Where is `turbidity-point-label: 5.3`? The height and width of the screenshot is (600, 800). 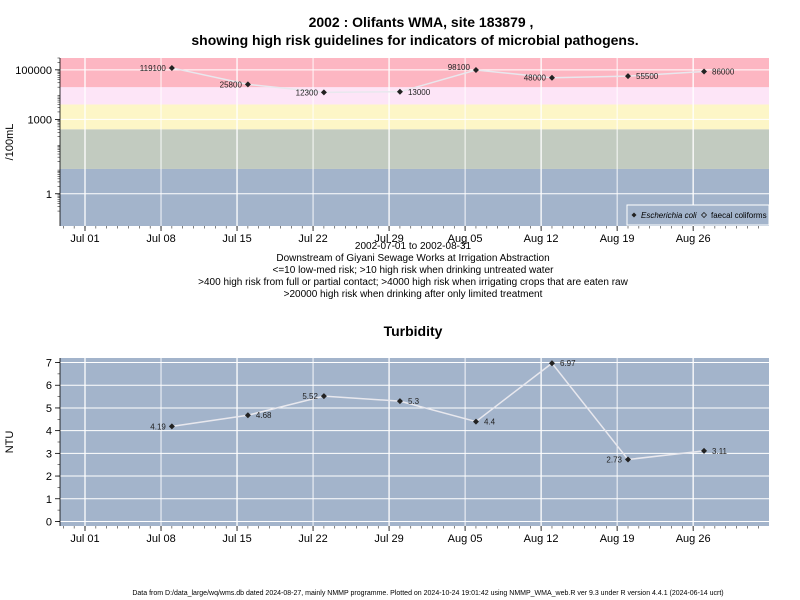
turbidity-point-label: 5.3 is located at coordinates (414, 401).